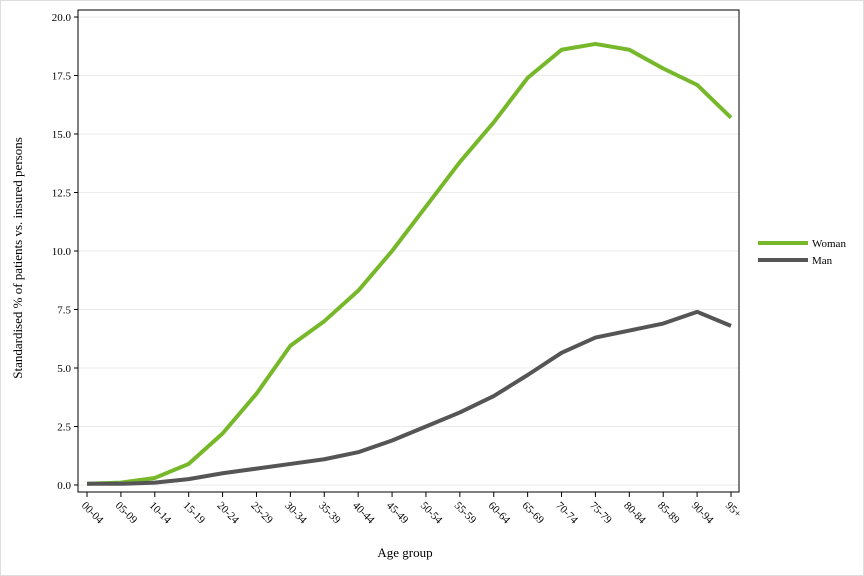  I want to click on legend-label: Woman, so click(829, 244).